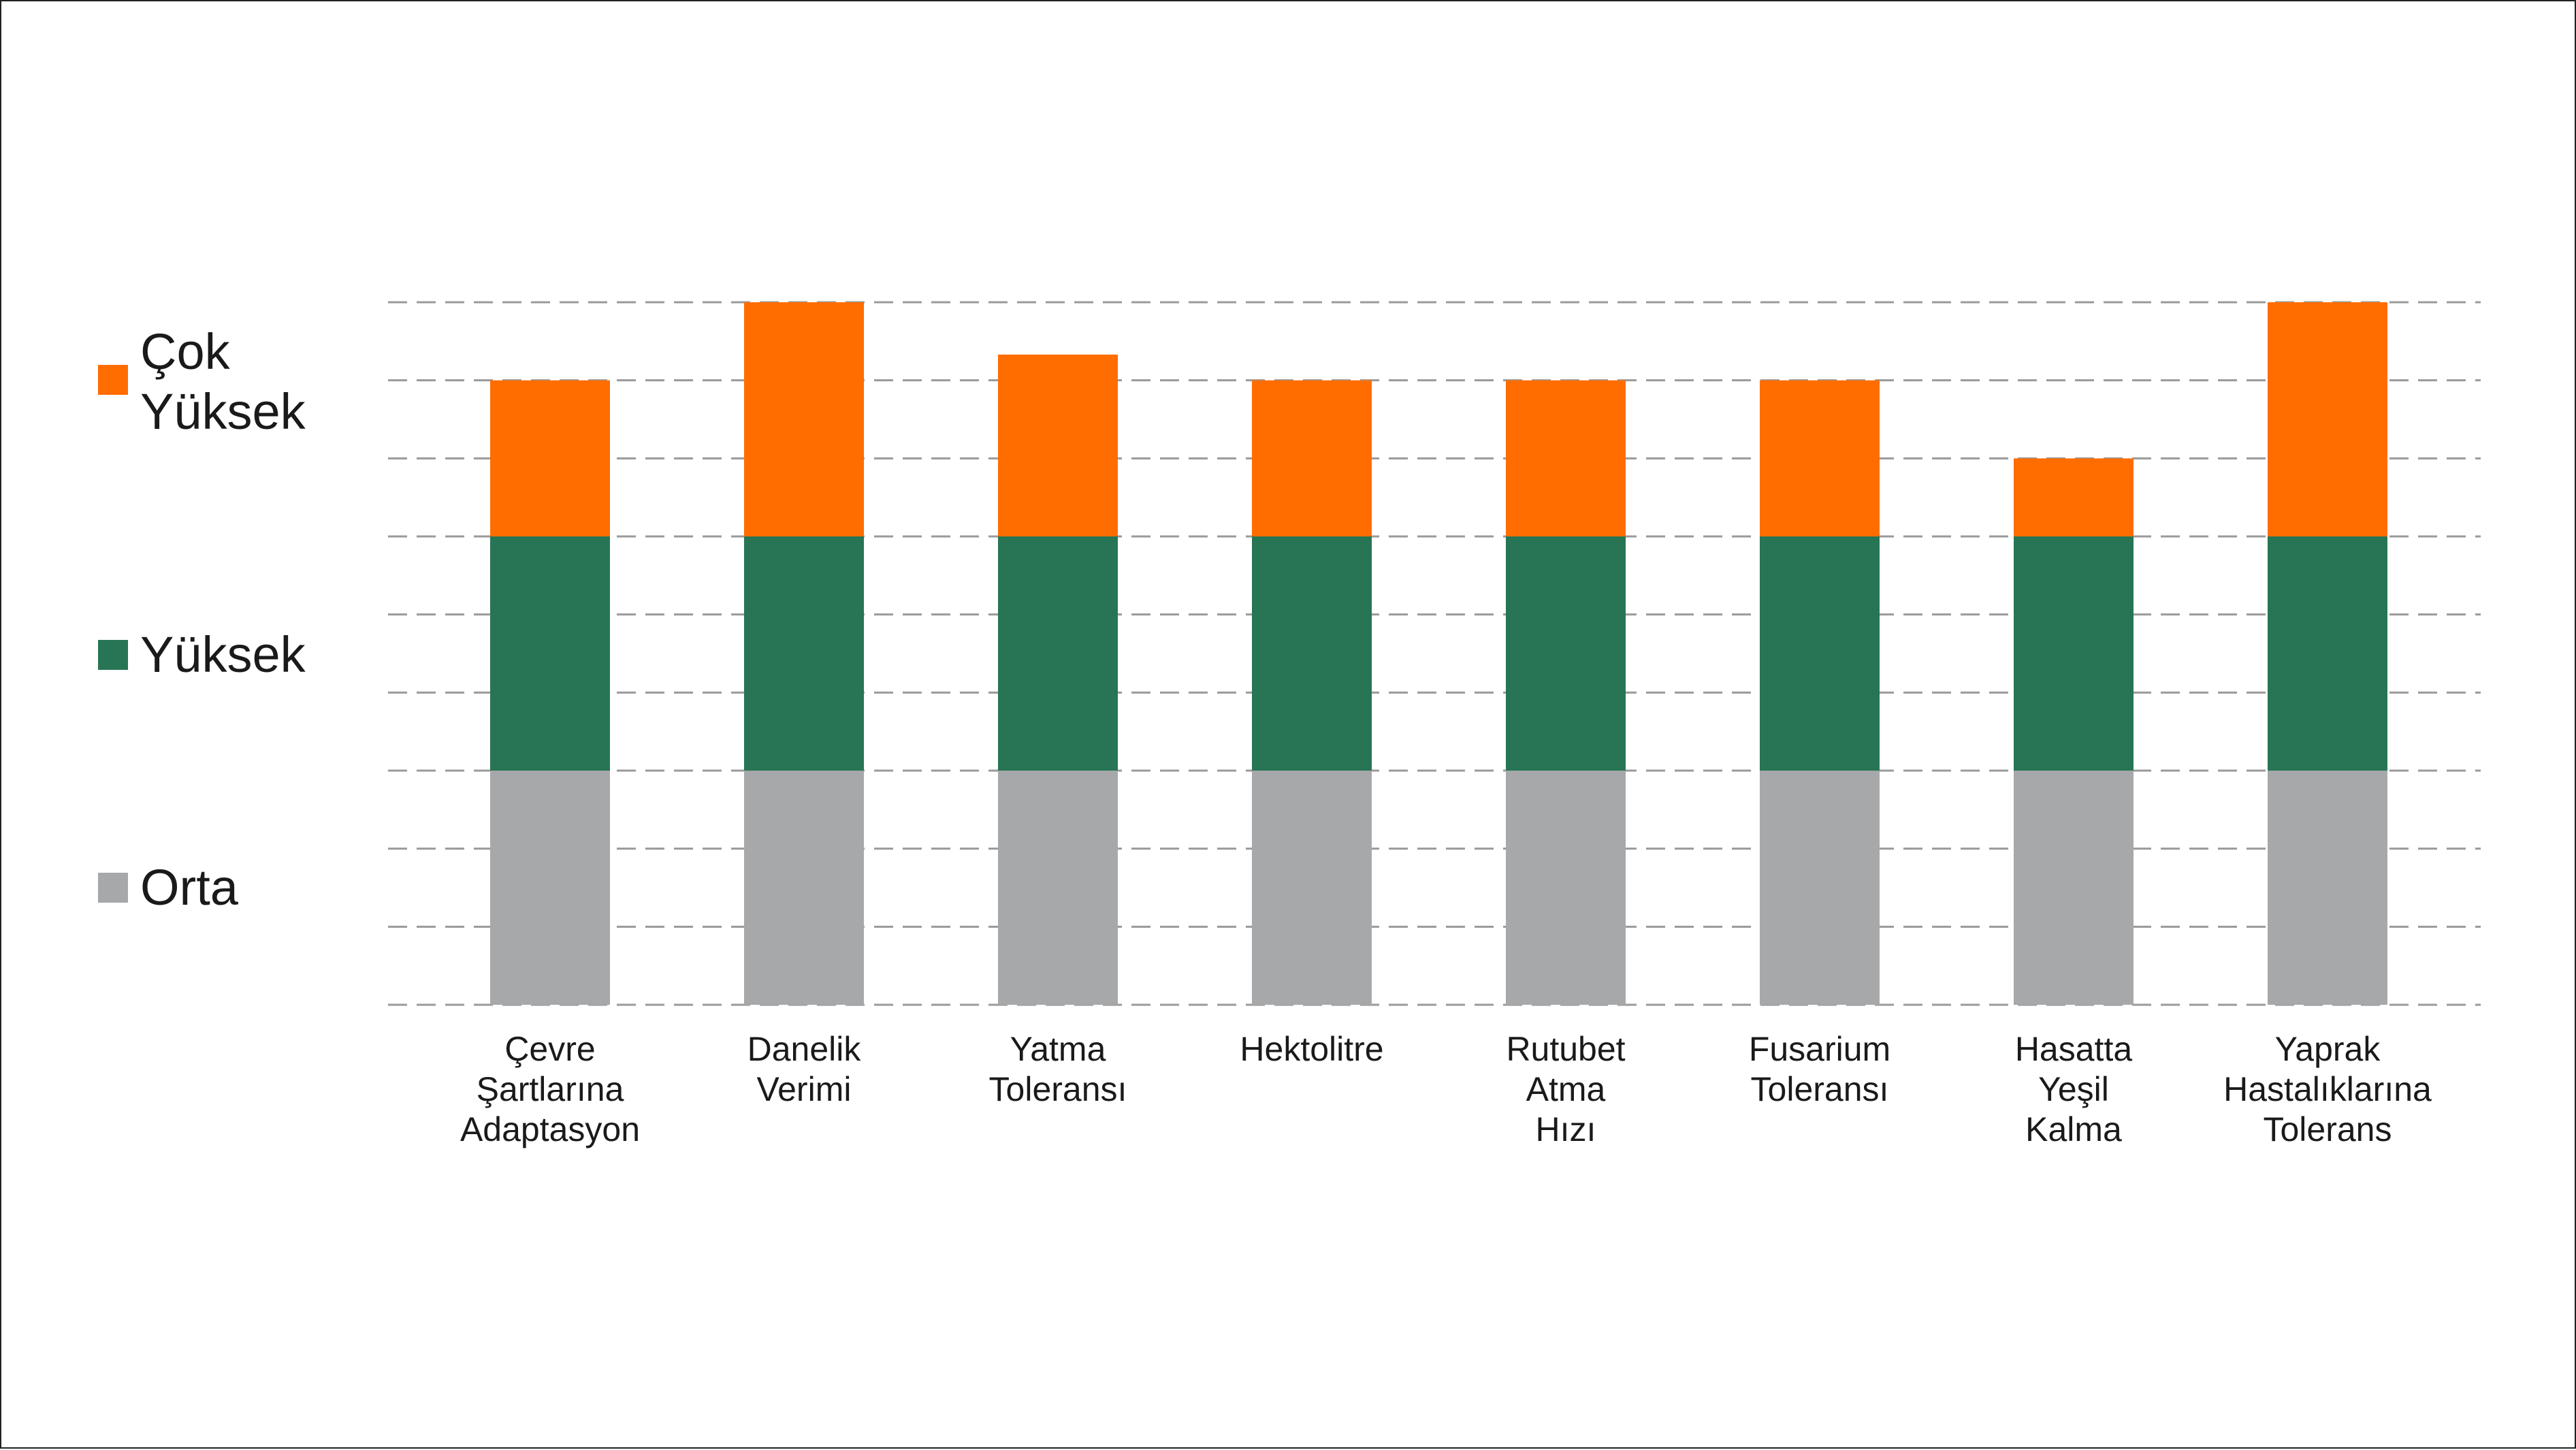  What do you see at coordinates (1058, 1069) in the screenshot?
I see `x-tick-label: Yatma Toleransı` at bounding box center [1058, 1069].